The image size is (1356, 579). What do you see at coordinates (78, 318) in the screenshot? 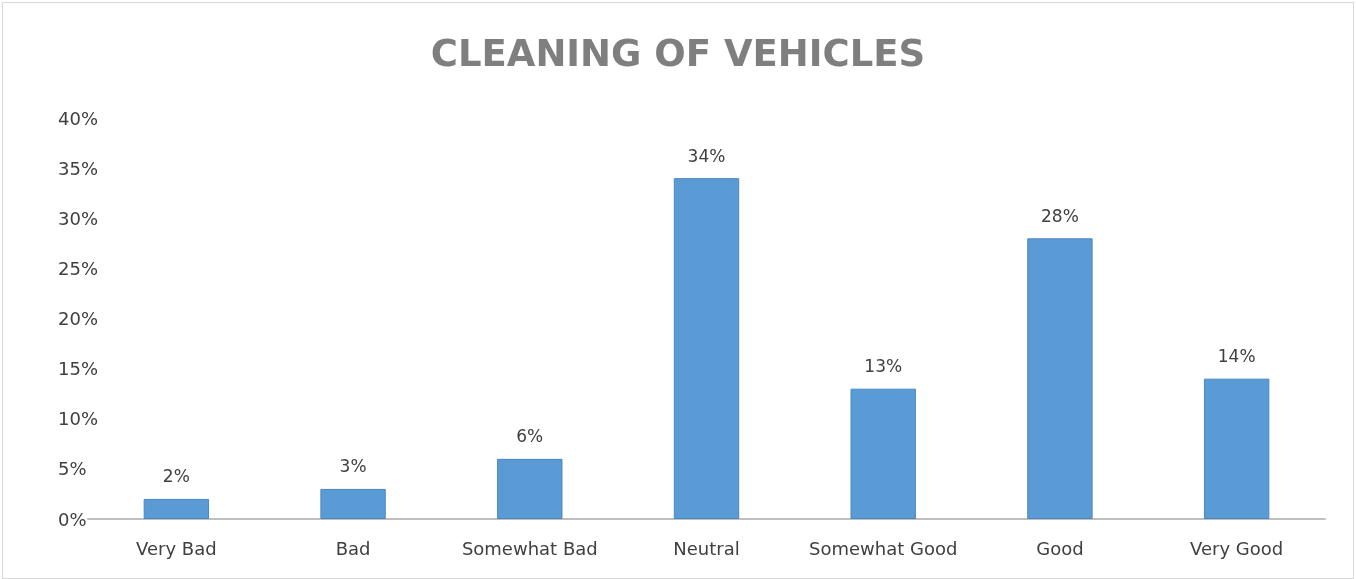
I see `y-tick-label: 20%` at bounding box center [78, 318].